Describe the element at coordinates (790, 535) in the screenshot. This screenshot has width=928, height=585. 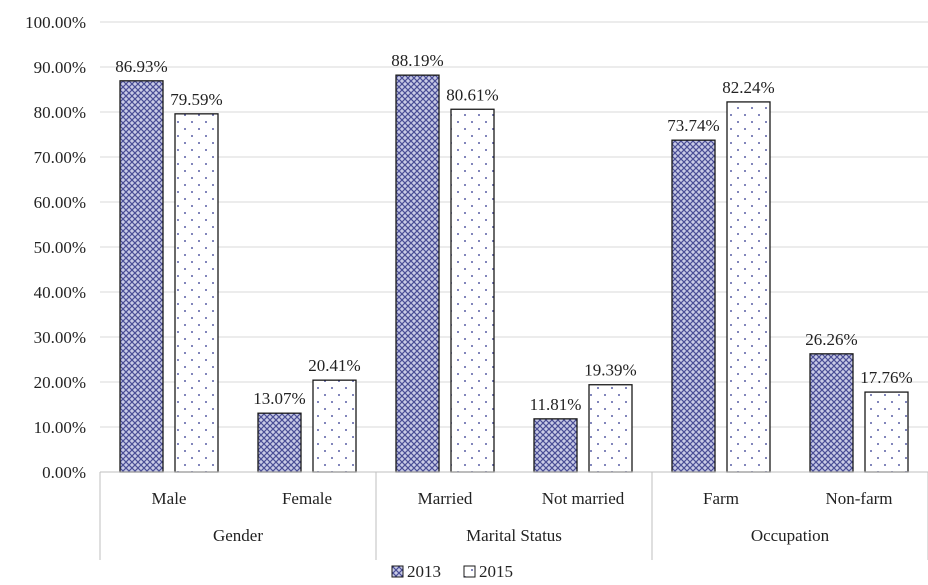
I see `group-label: Occupation` at that location.